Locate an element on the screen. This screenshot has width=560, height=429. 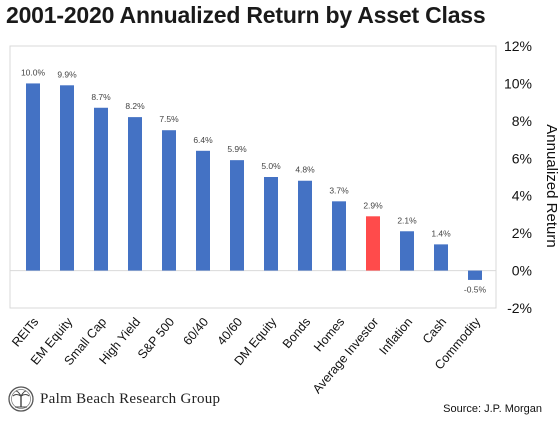
bar-inflation is located at coordinates (407, 251).